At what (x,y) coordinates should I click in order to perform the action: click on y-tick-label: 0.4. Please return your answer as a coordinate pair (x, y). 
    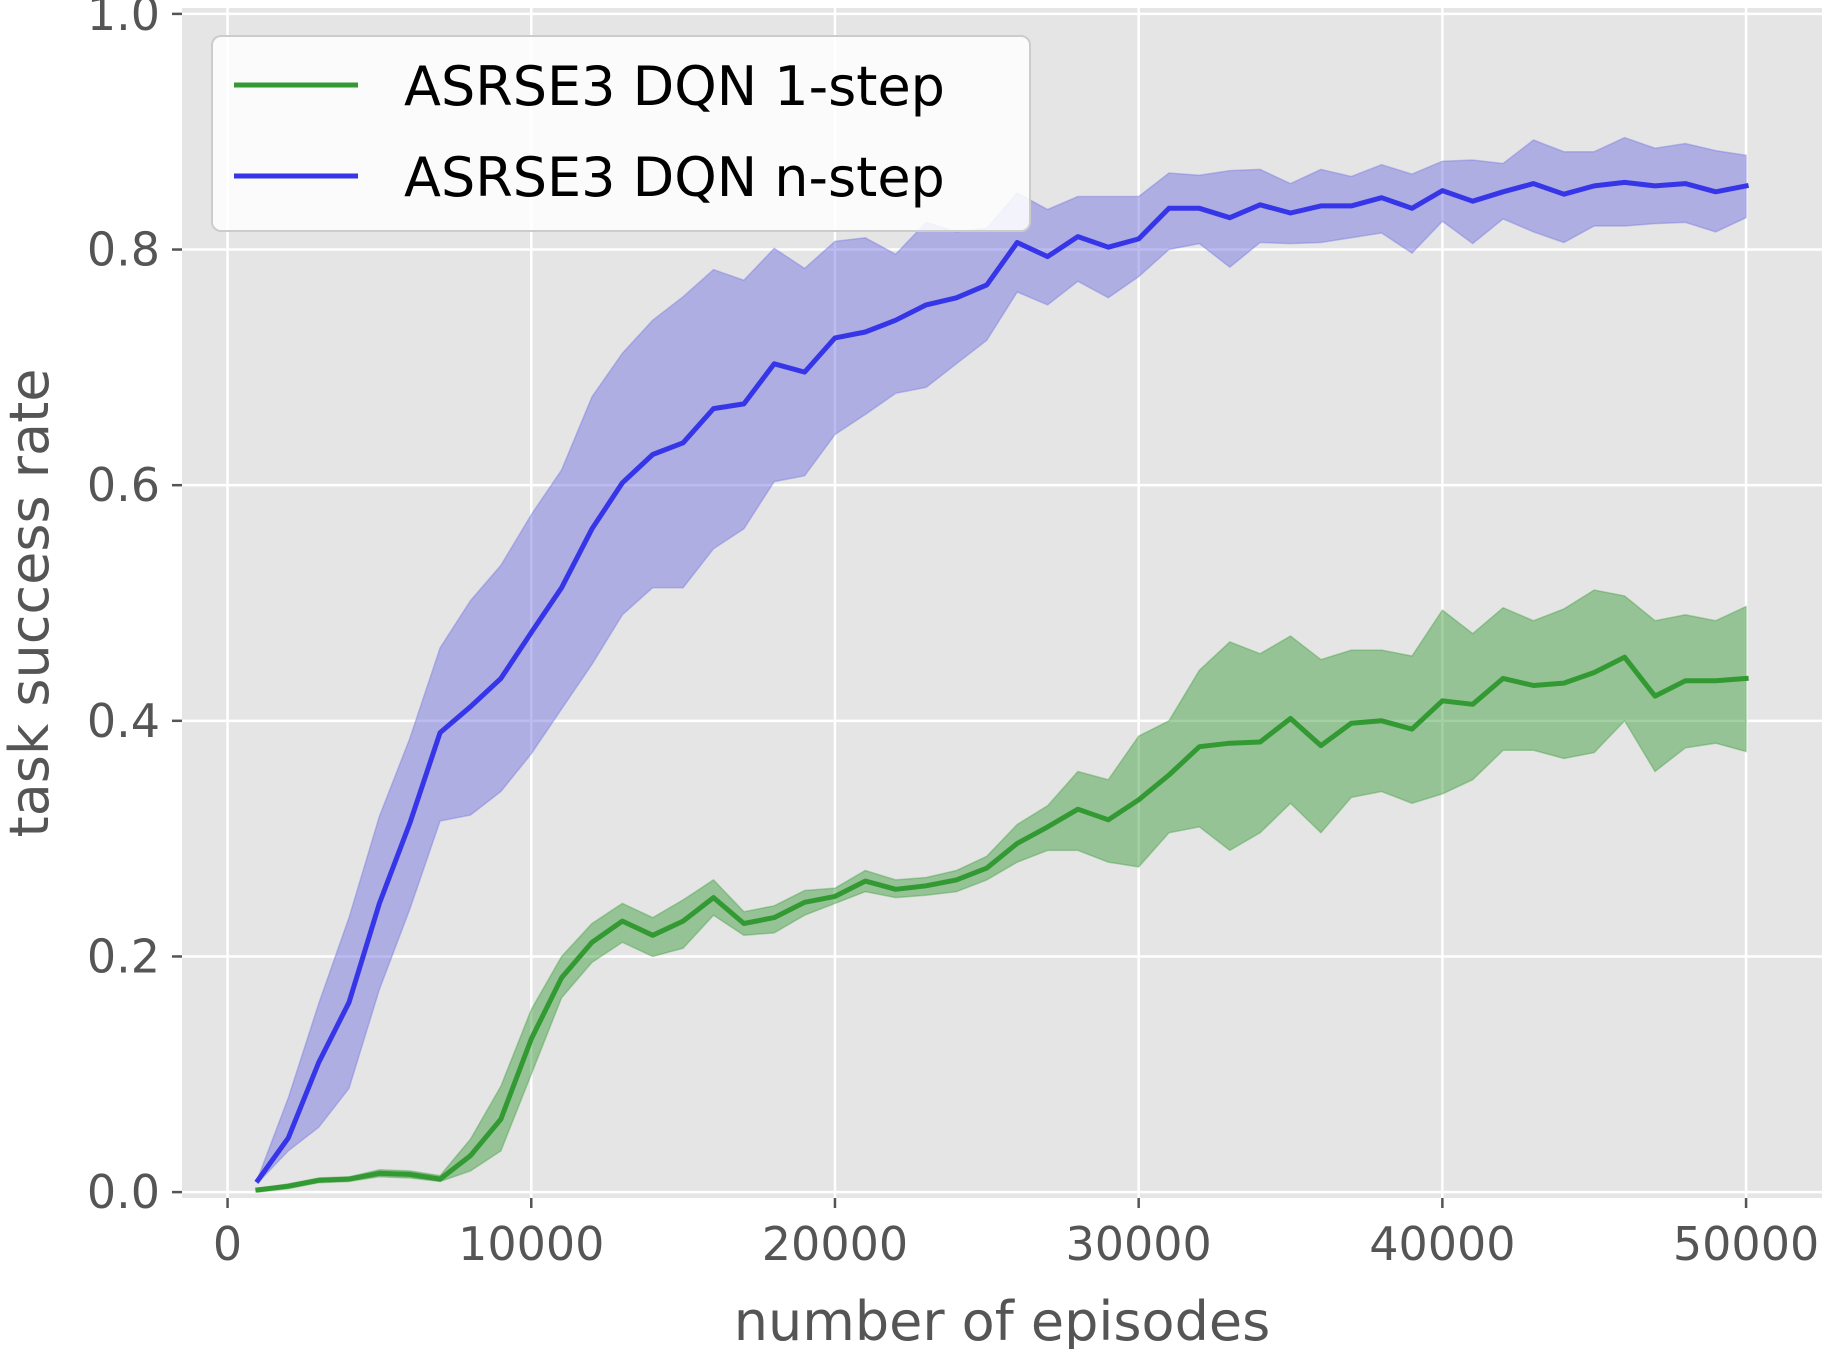
    Looking at the image, I should click on (123, 721).